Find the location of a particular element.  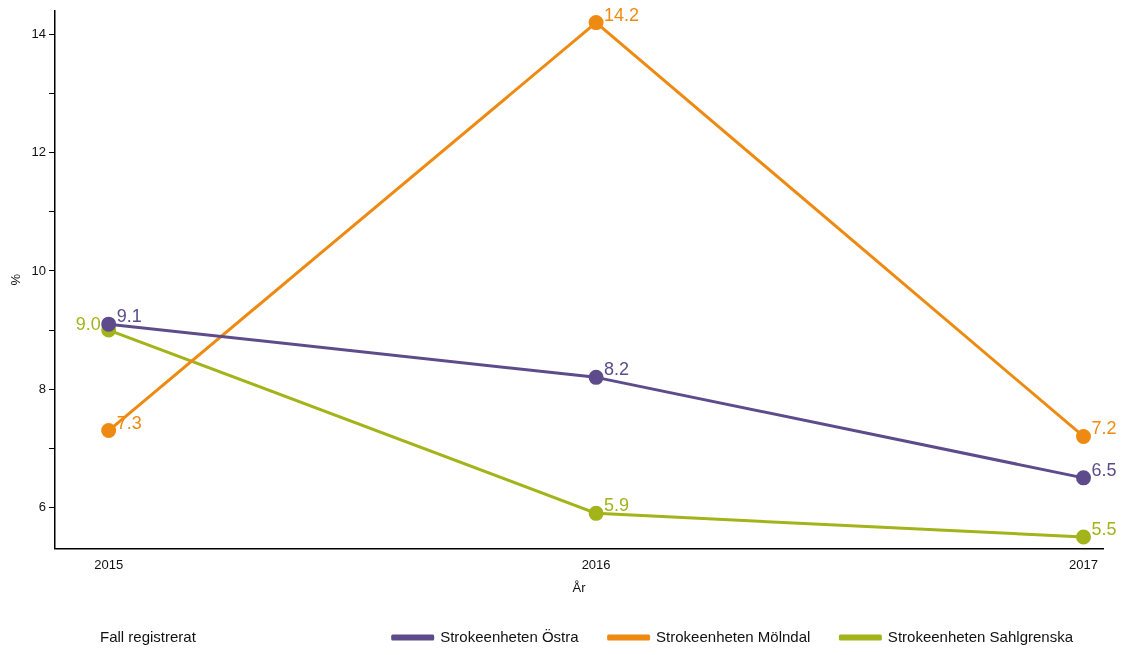

legend-label: Strokeenheten Östra is located at coordinates (510, 636).